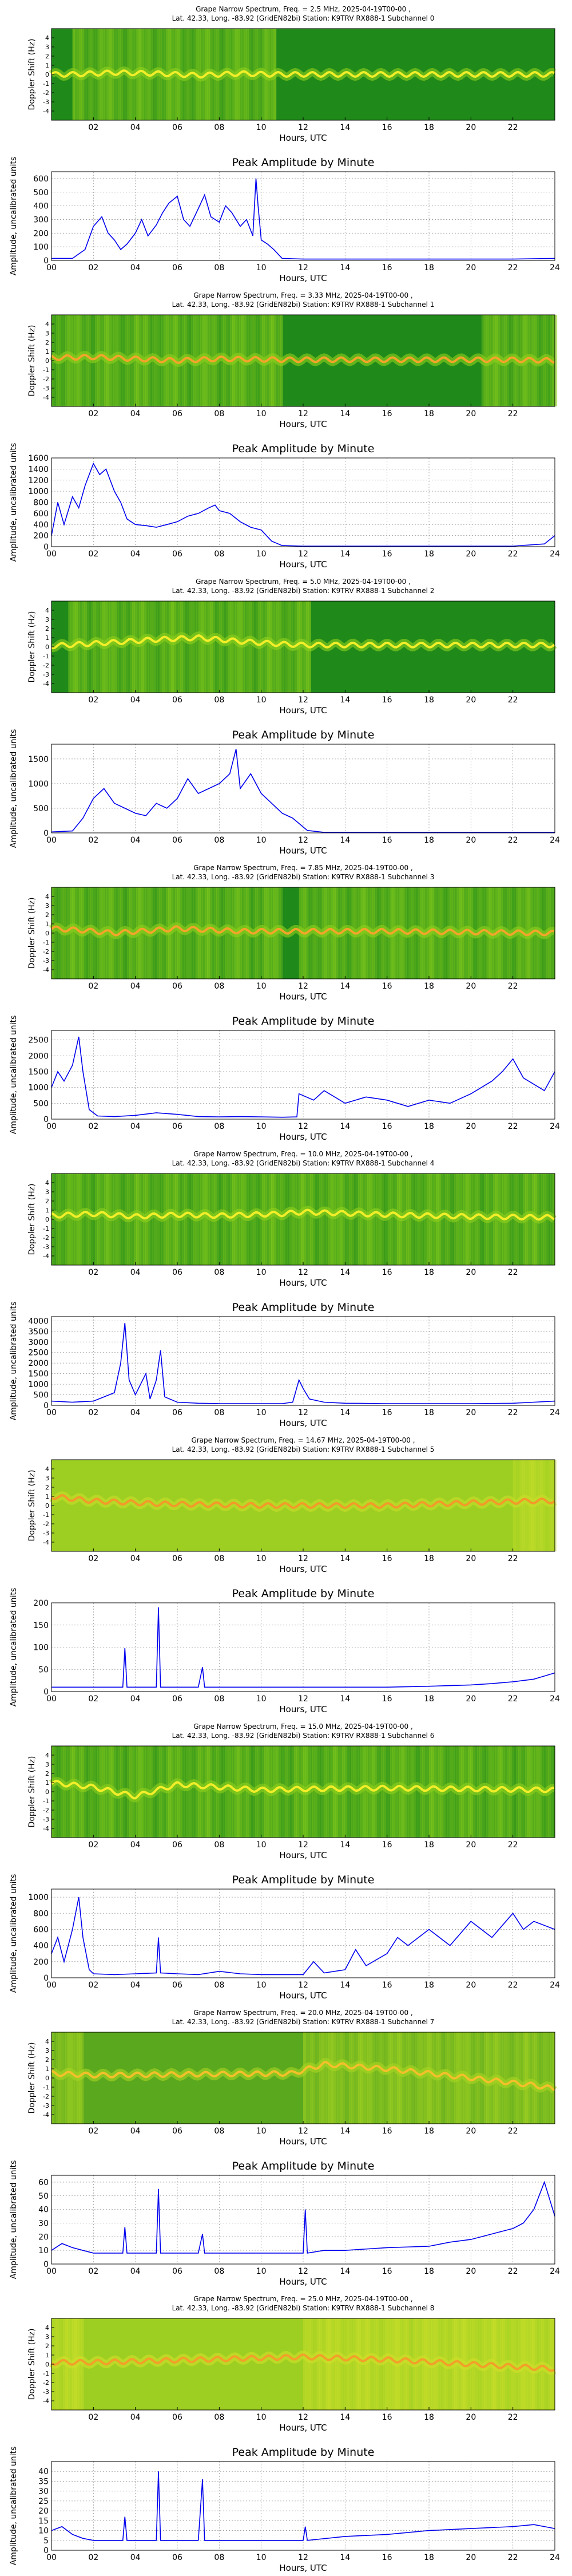 This screenshot has width=572, height=2576. What do you see at coordinates (345, 700) in the screenshot?
I see `spectrogram-xtick-label: 14` at bounding box center [345, 700].